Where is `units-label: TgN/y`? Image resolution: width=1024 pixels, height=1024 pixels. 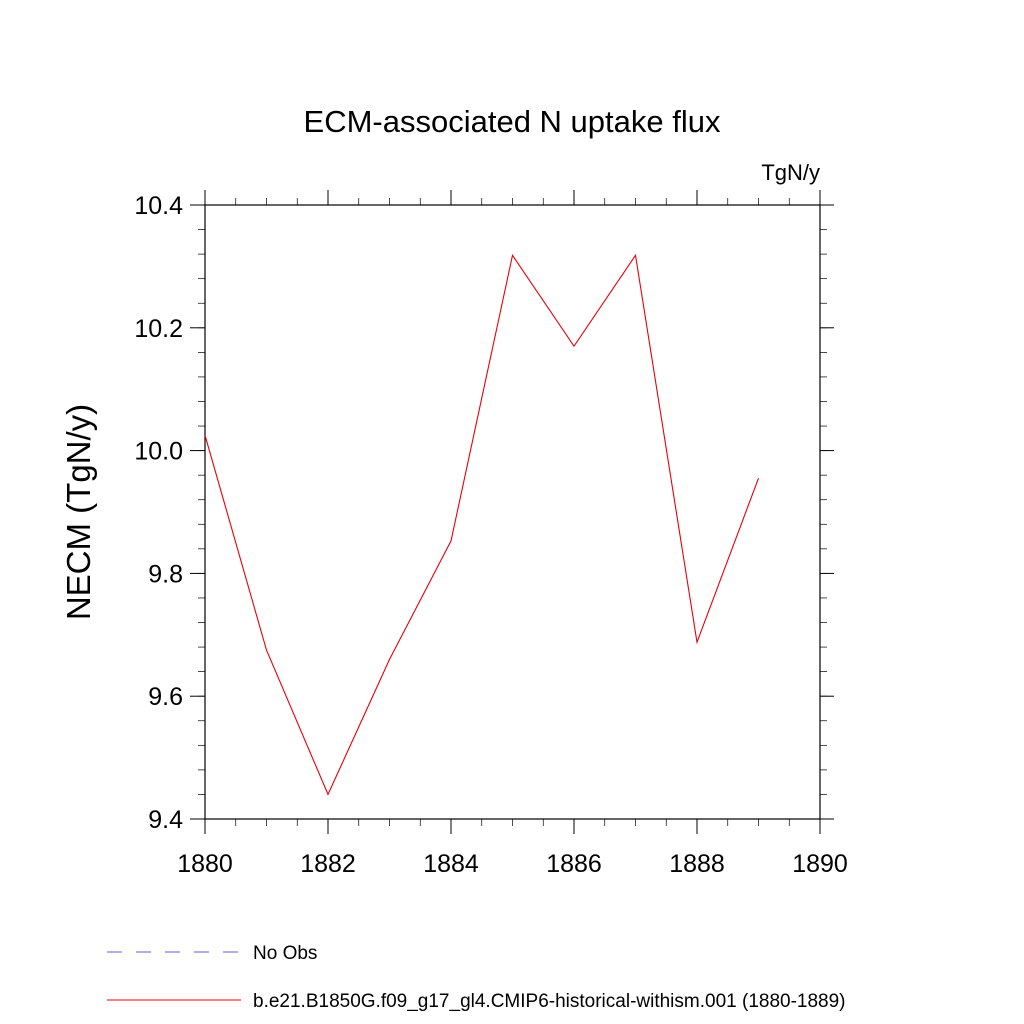 units-label: TgN/y is located at coordinates (790, 172).